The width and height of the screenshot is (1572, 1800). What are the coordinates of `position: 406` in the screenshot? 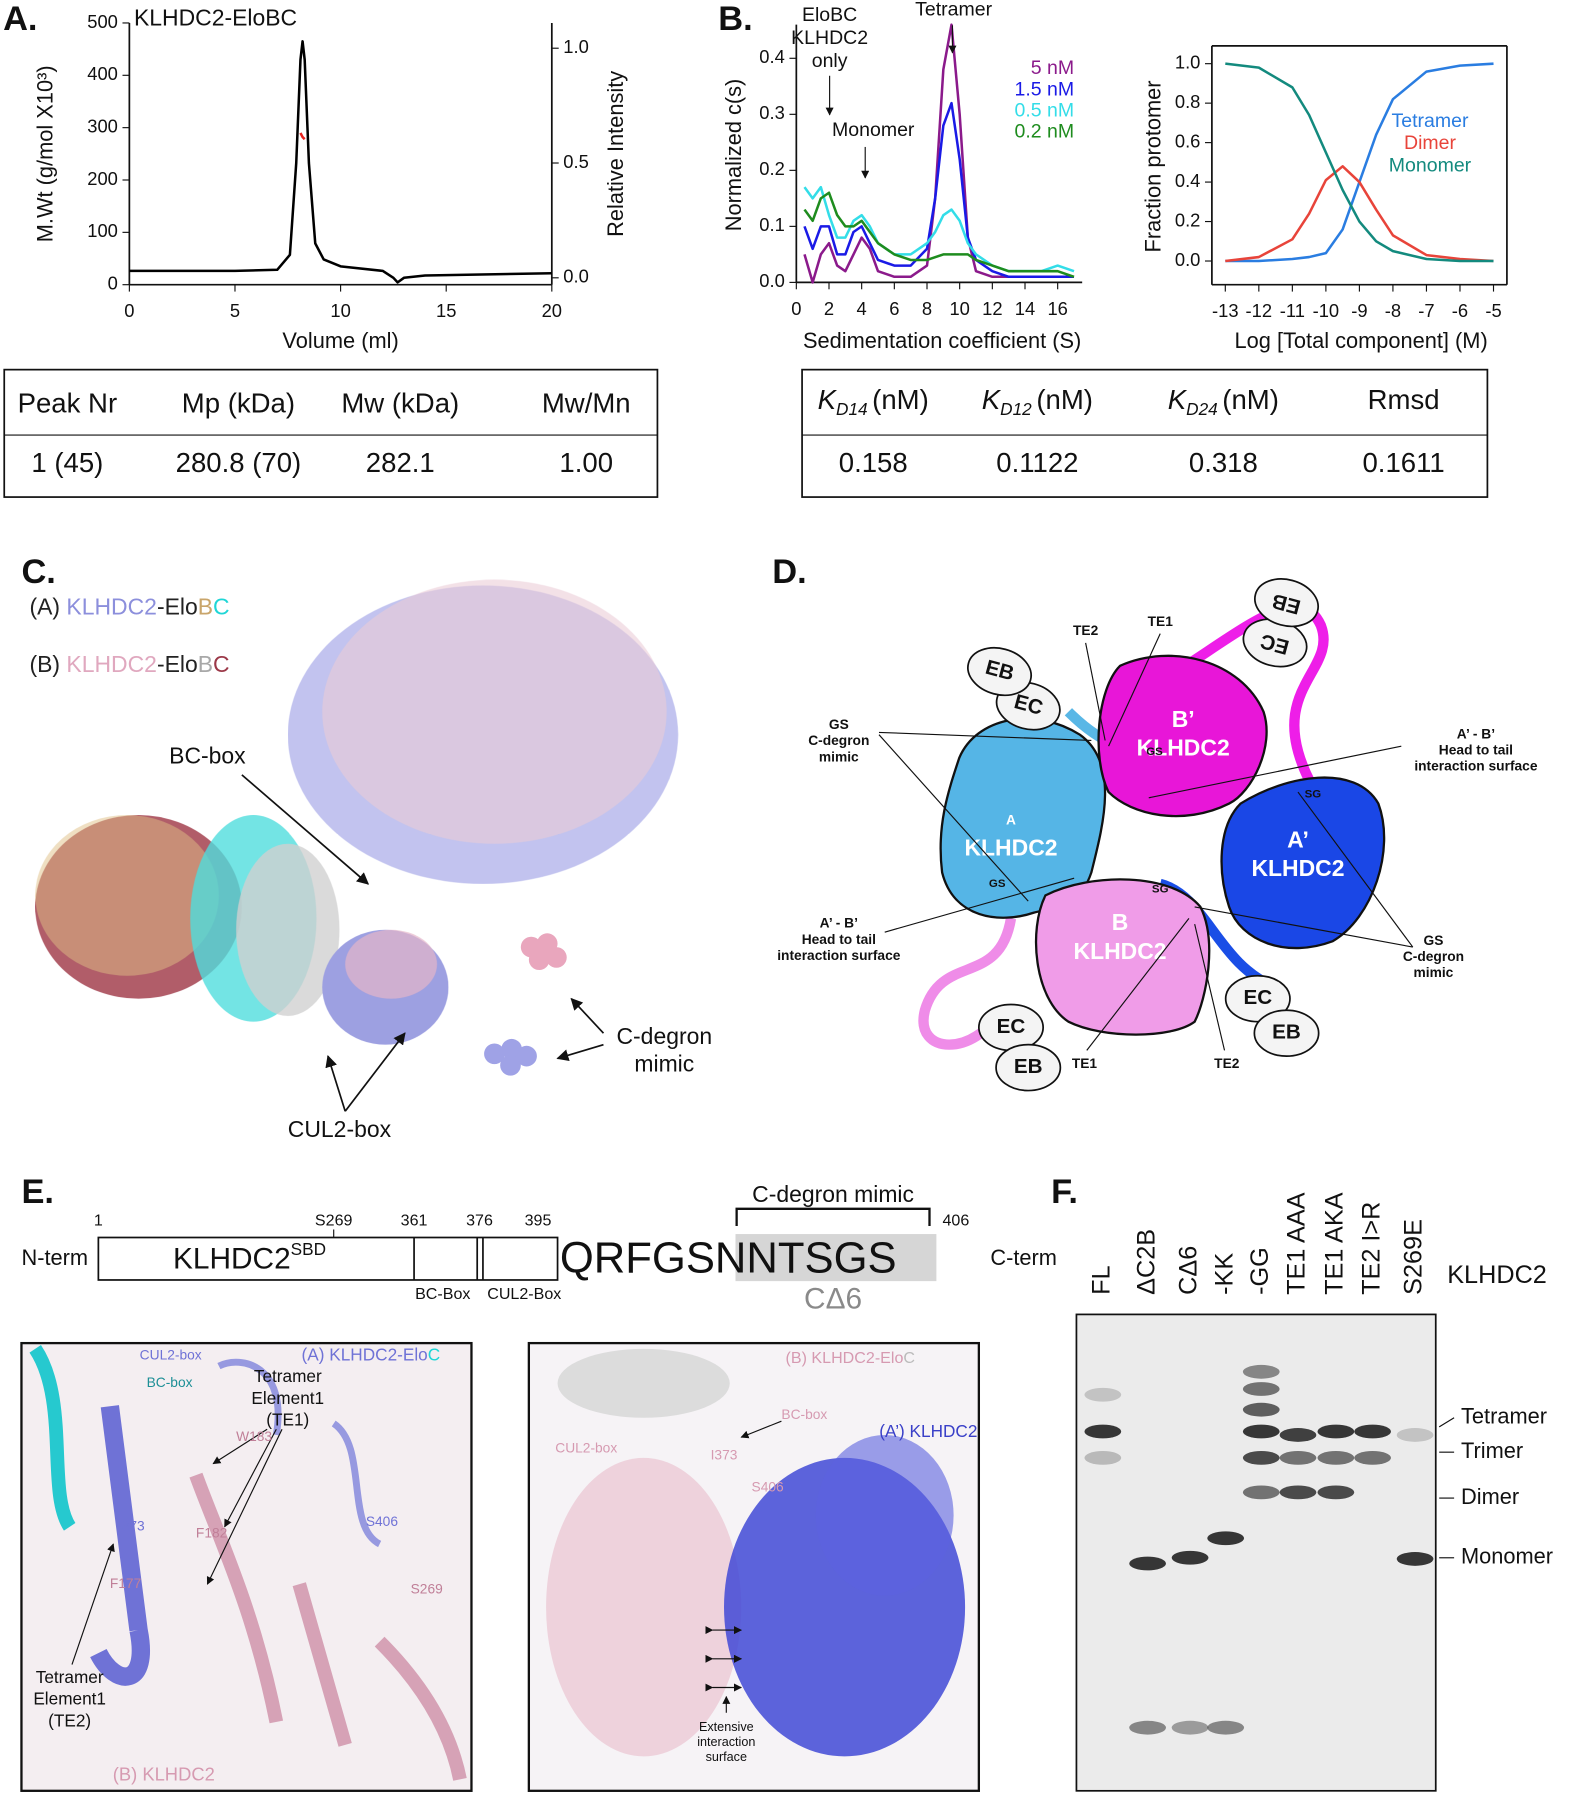 It's located at (955, 1221).